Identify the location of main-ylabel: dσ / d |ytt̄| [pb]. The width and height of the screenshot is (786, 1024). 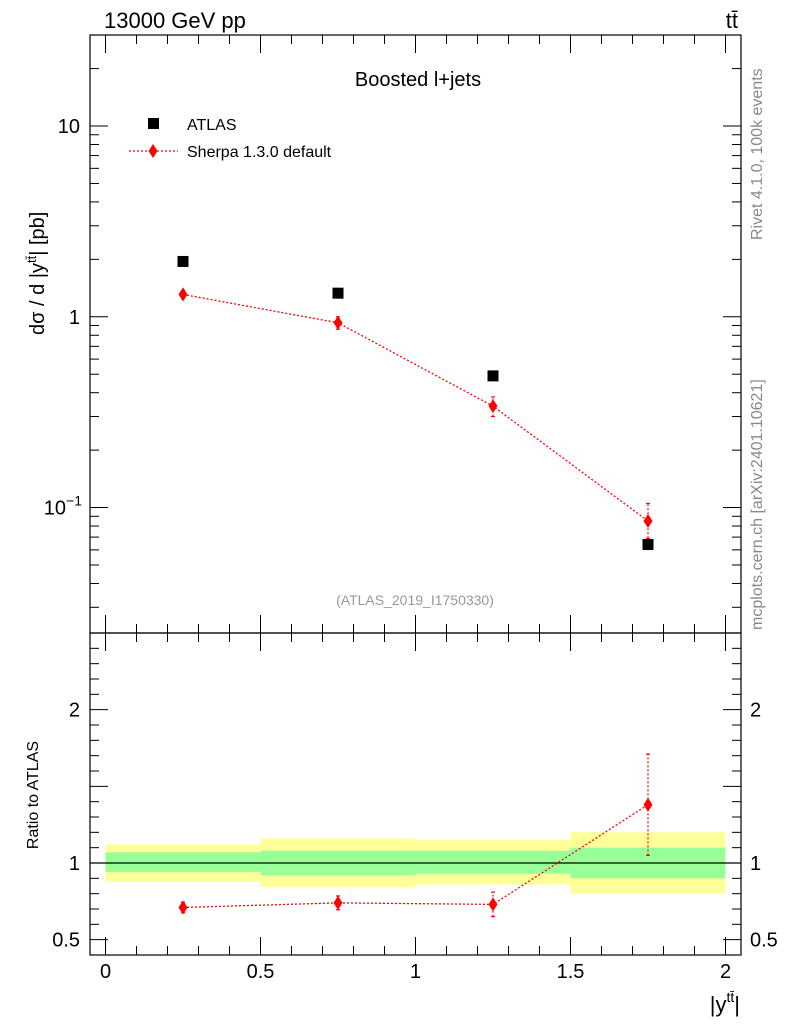
(36, 273).